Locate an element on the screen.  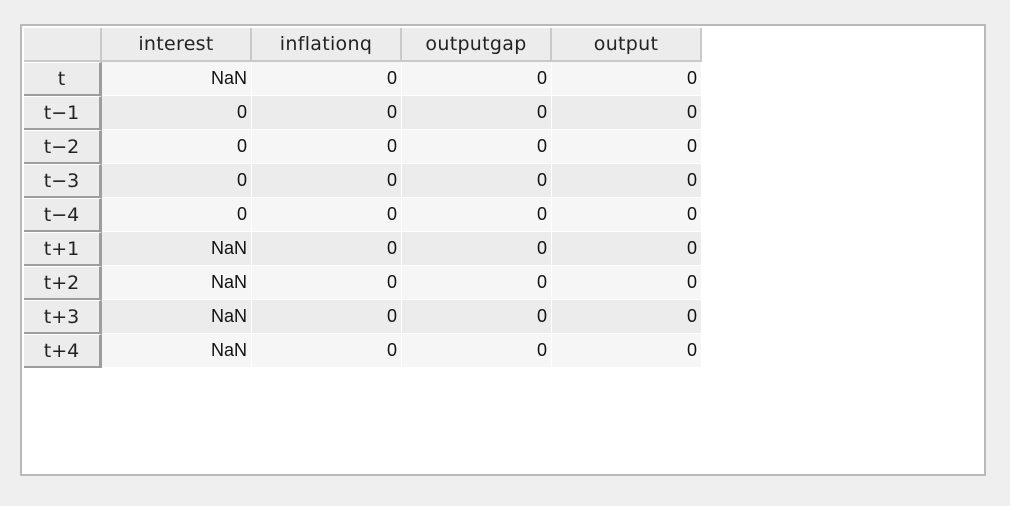
table-row: t NaN 0 0 0 is located at coordinates (363, 79).